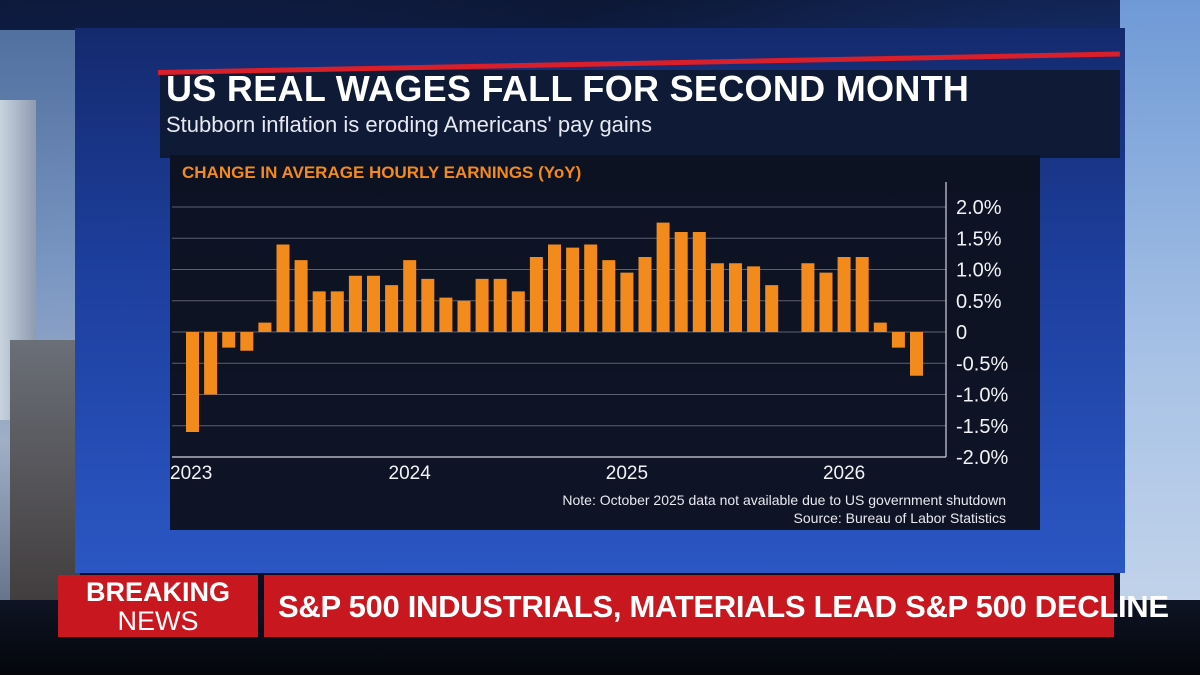 This screenshot has width=1200, height=675. Describe the element at coordinates (982, 333) in the screenshot. I see `y-axis-ticks: 2.0% 1.5% 1.0% 0.5% 0 -0.5% -1.0% -1.5% -2.0%` at that location.